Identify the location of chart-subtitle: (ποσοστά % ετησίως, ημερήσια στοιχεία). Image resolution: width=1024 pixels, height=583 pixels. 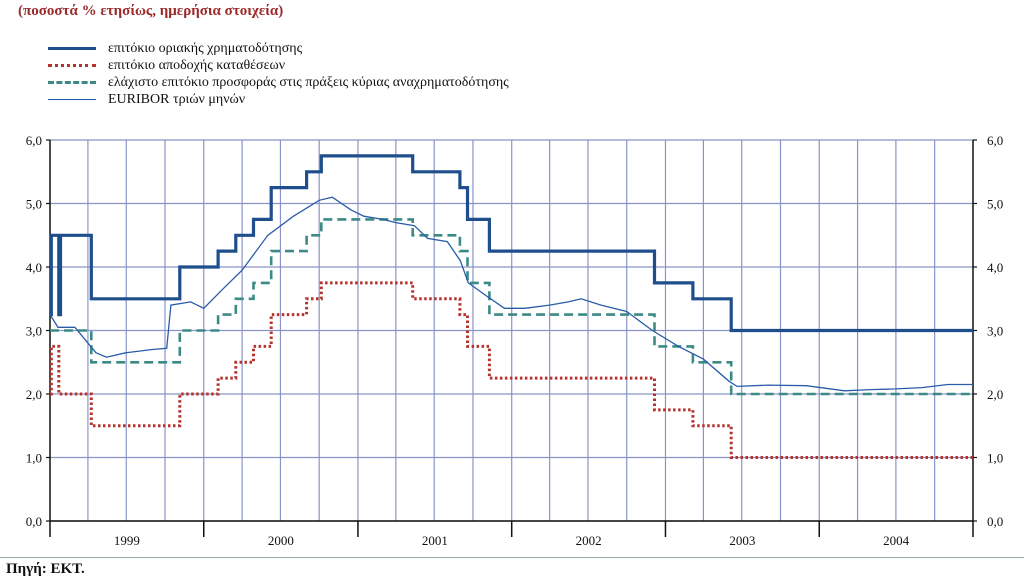
(151, 11).